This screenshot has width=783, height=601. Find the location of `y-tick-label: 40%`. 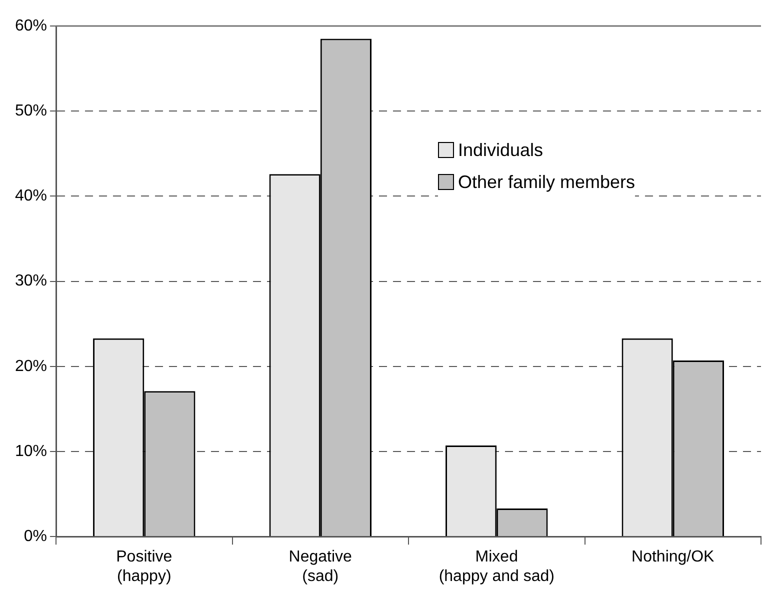

y-tick-label: 40% is located at coordinates (31, 196).